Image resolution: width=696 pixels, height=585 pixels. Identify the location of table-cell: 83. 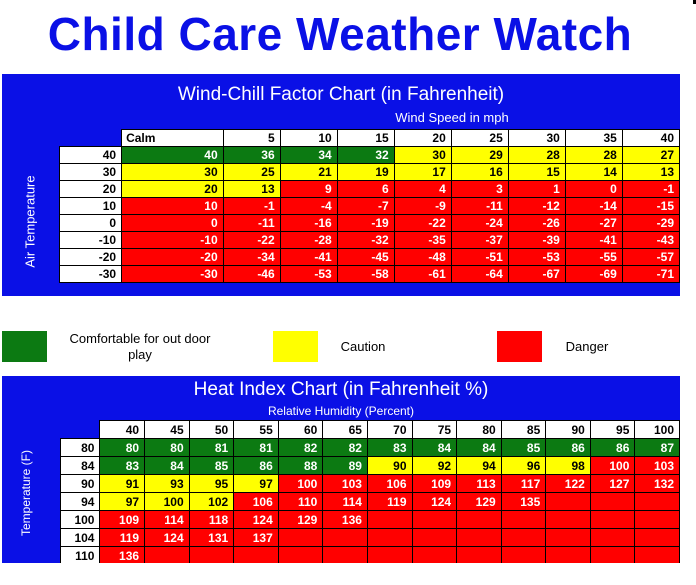
(389, 448).